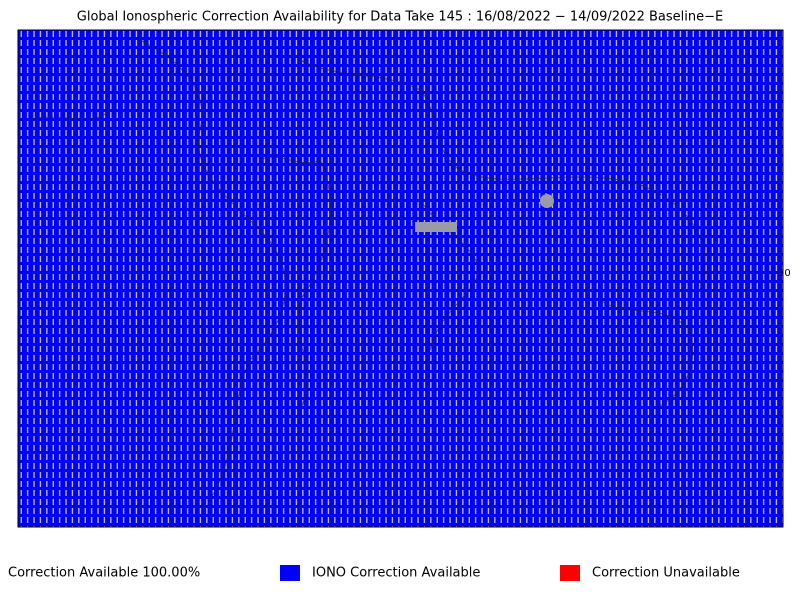 The image size is (800, 604). What do you see at coordinates (666, 573) in the screenshot?
I see `legend-label: Correction Unavailable` at bounding box center [666, 573].